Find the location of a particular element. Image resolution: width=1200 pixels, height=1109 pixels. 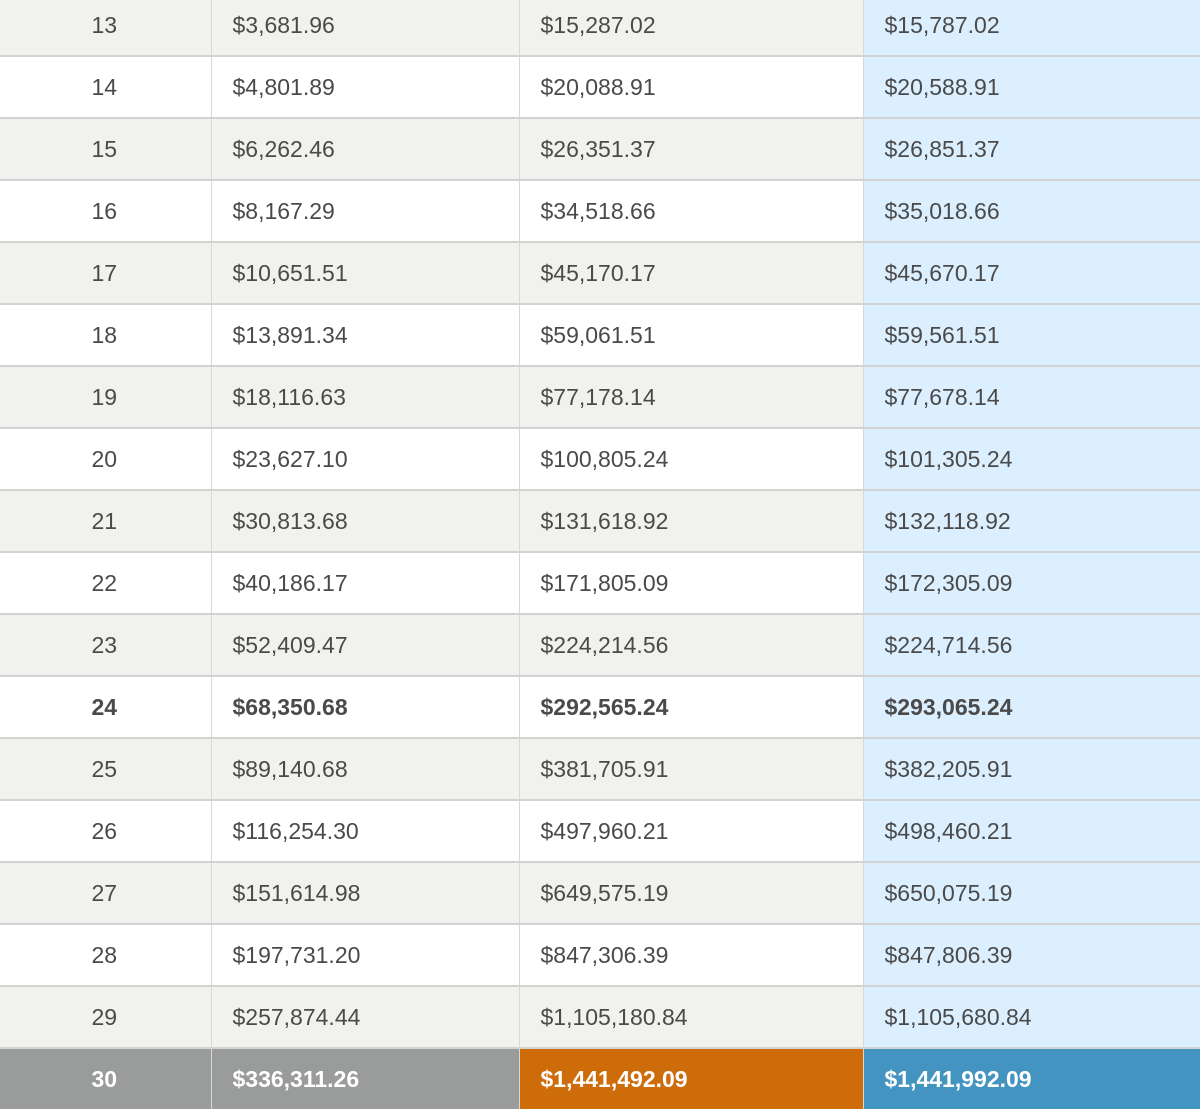

year-cell: 18 is located at coordinates (106, 335).